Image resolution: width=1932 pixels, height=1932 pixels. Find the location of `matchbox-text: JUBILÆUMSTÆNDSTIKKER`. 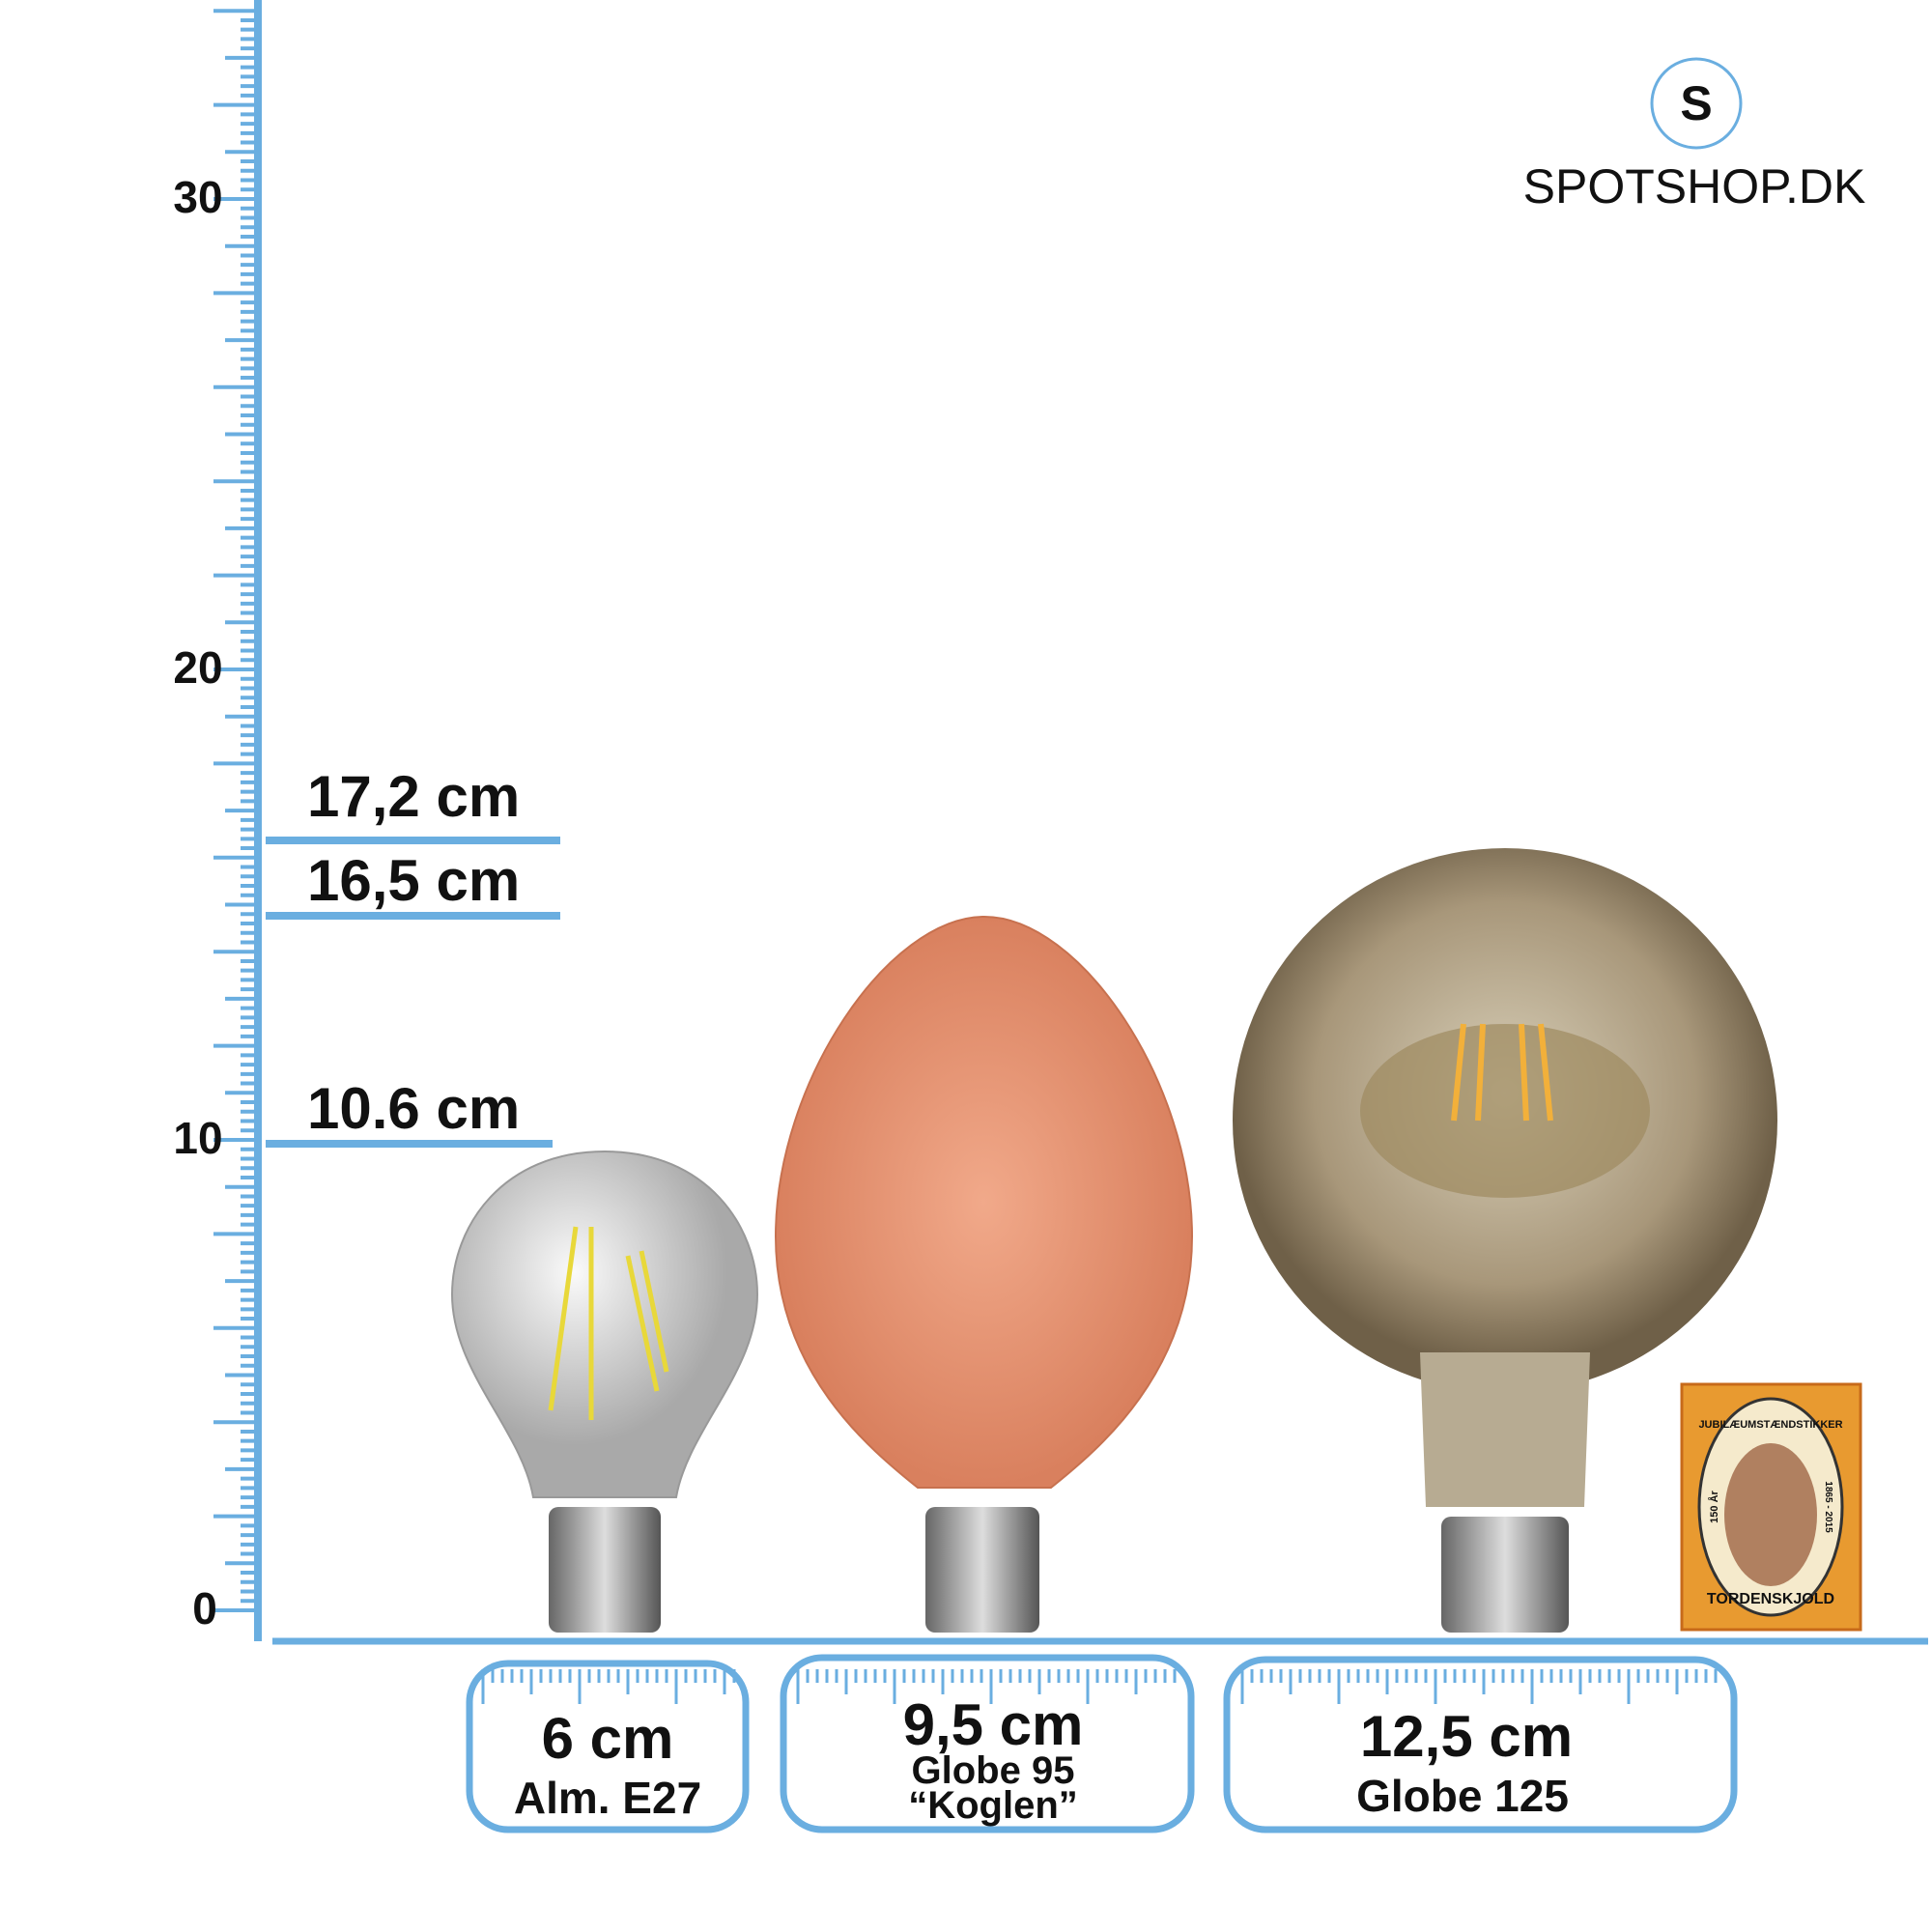

matchbox-text: JUBILÆUMSTÆNDSTIKKER is located at coordinates (1770, 1425).